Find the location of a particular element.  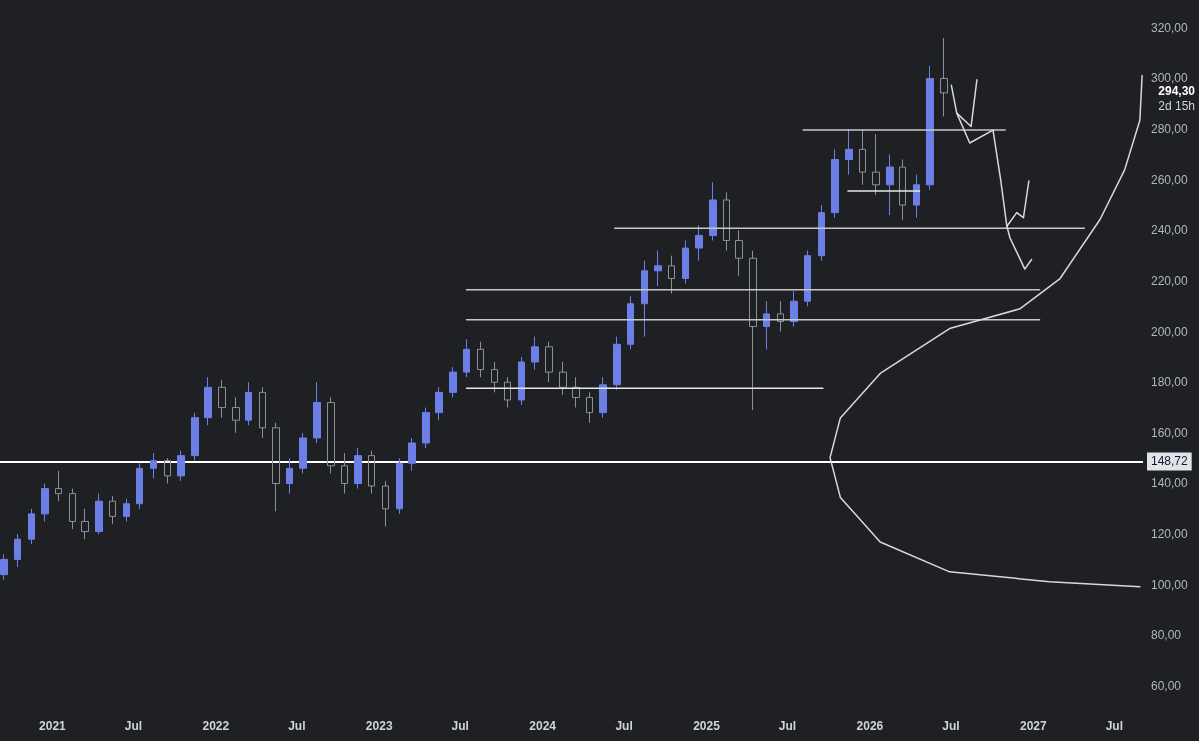

y-tick-label: 220,00 is located at coordinates (1170, 280).